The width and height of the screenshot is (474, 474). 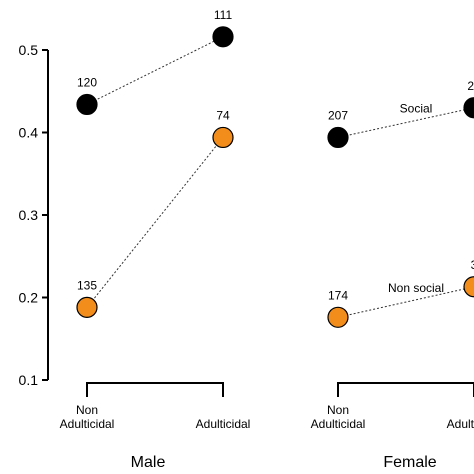 What do you see at coordinates (338, 115) in the screenshot?
I see `data-label: 207` at bounding box center [338, 115].